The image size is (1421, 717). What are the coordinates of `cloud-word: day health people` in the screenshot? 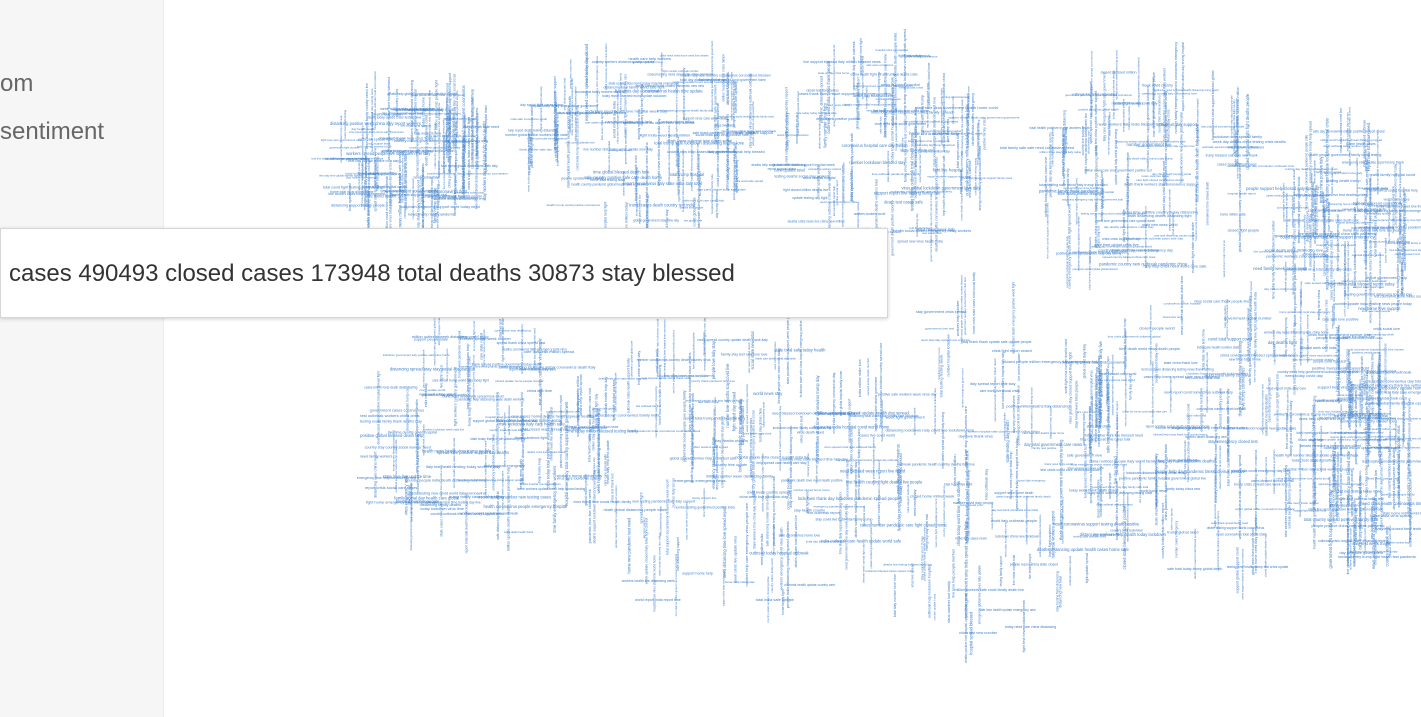 It's located at (363, 129).